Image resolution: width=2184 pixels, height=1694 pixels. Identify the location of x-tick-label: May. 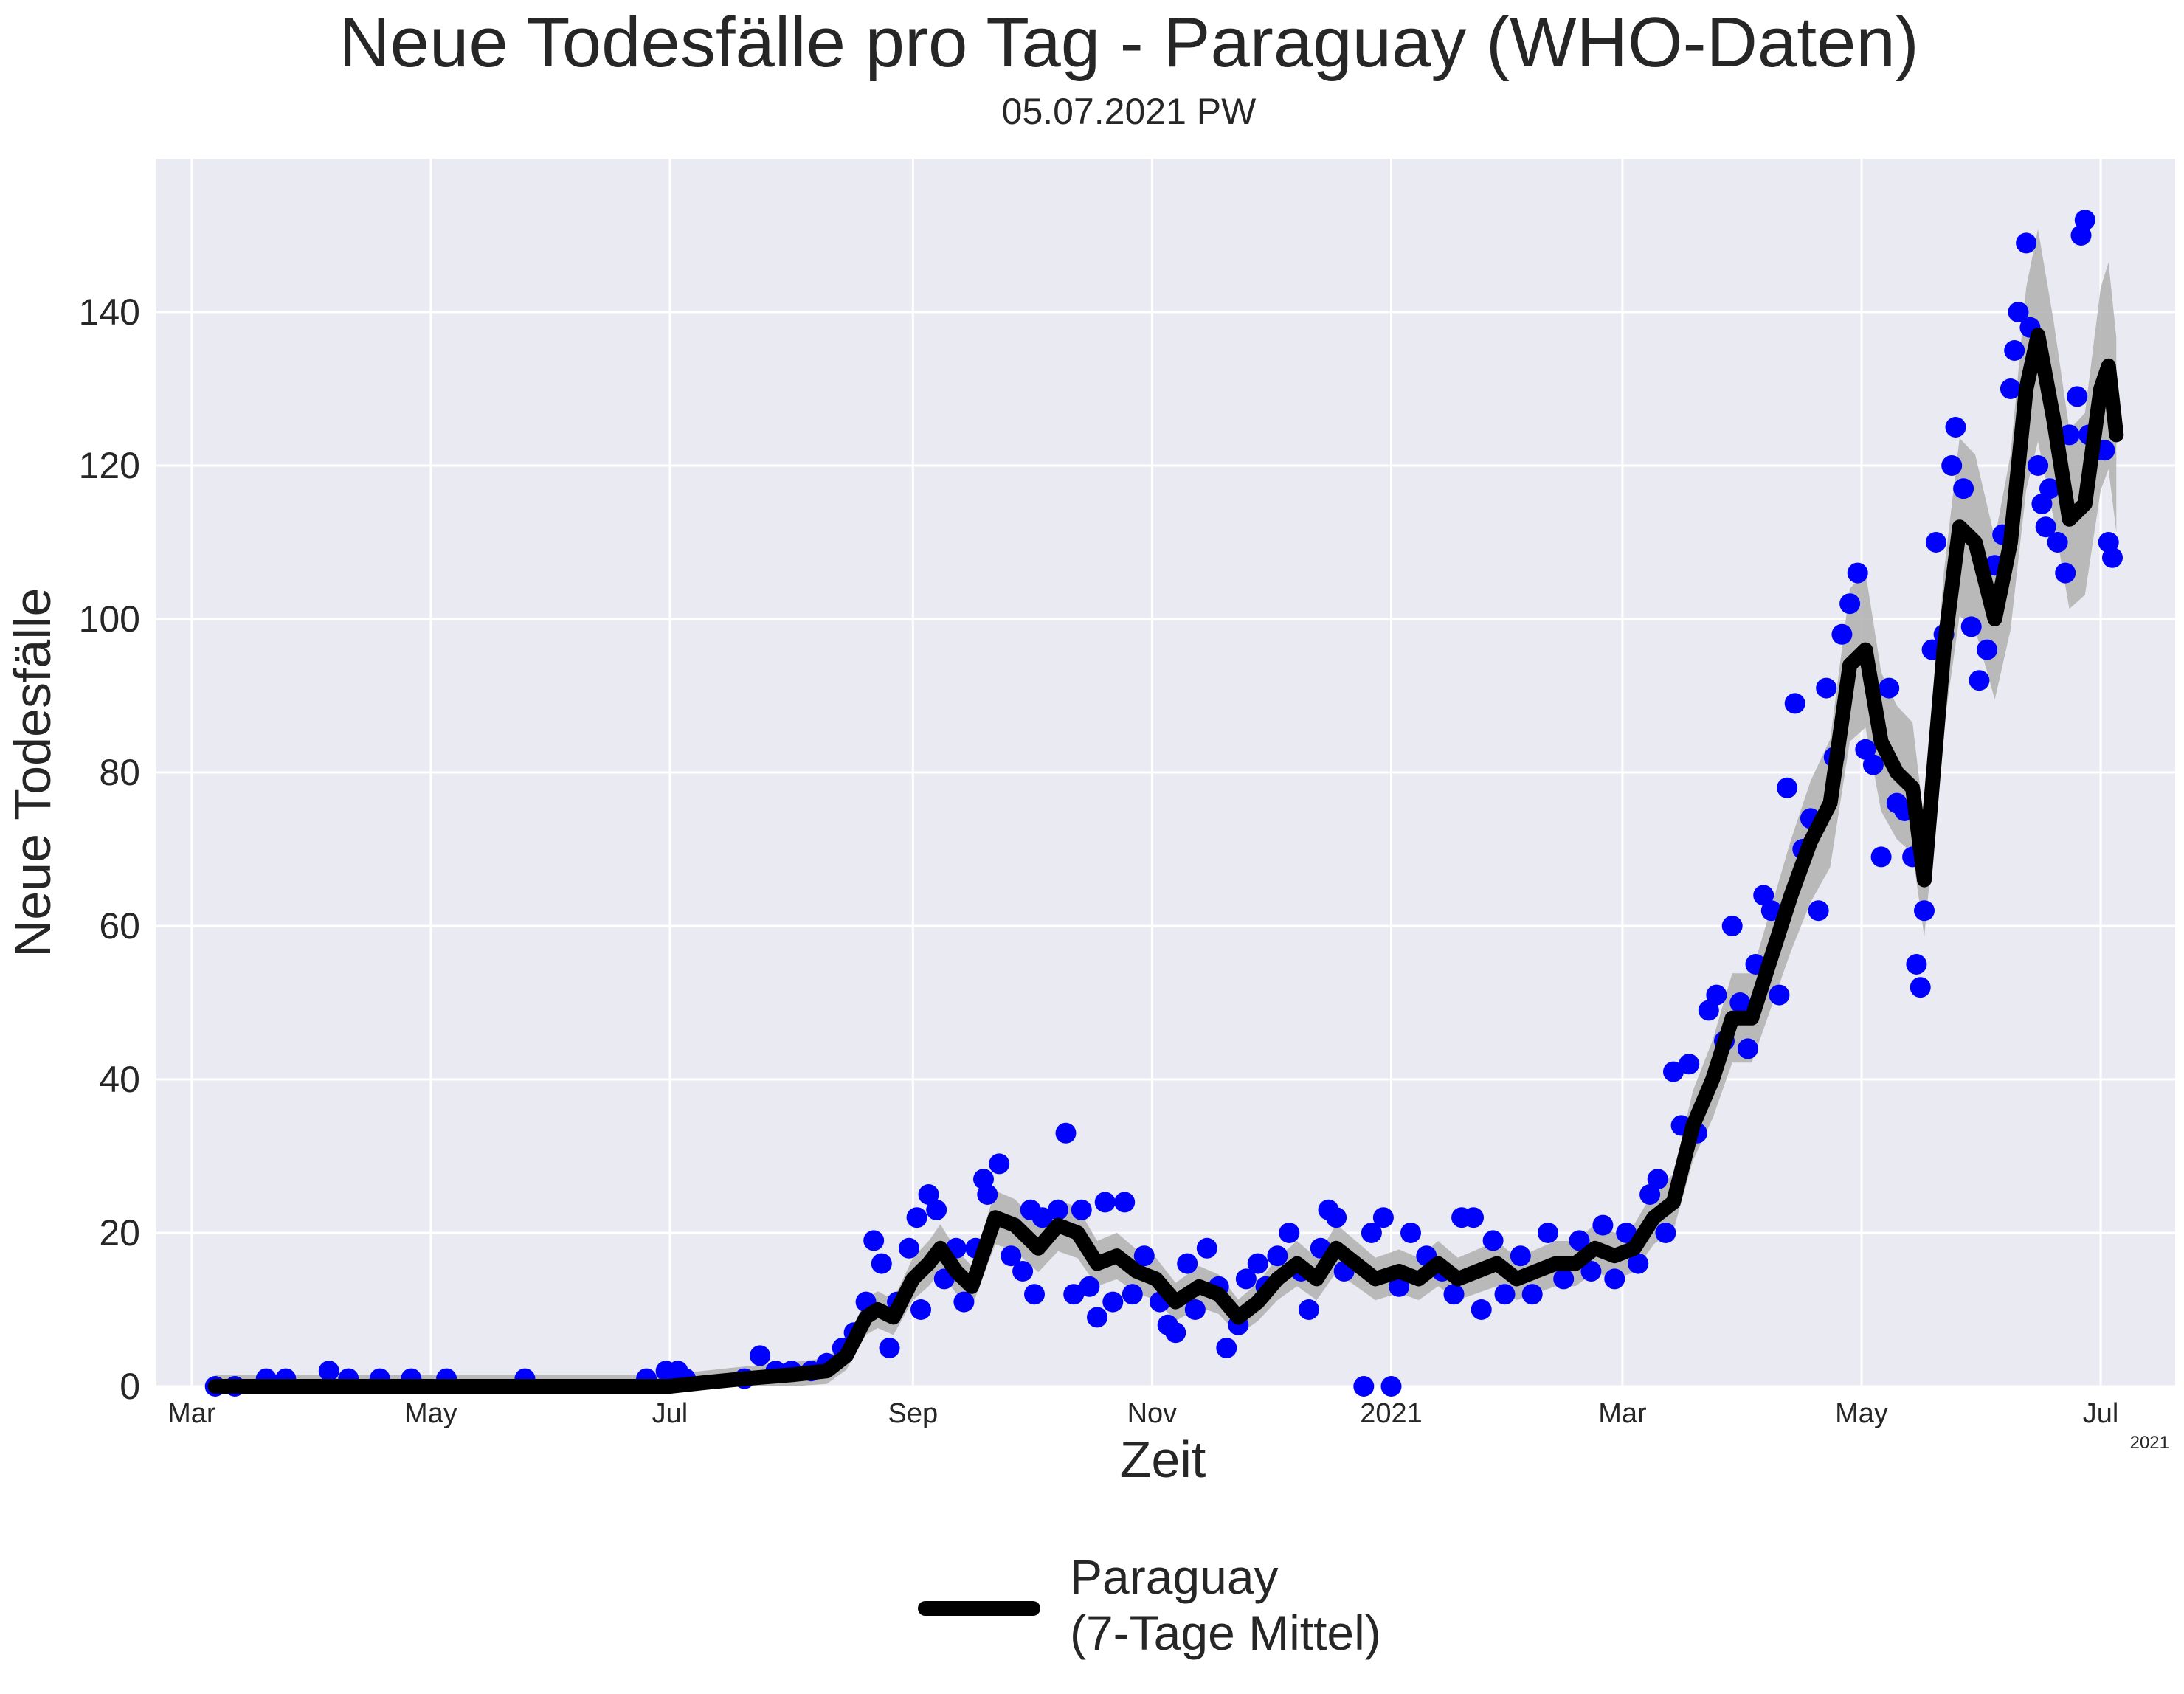
(1861, 1413).